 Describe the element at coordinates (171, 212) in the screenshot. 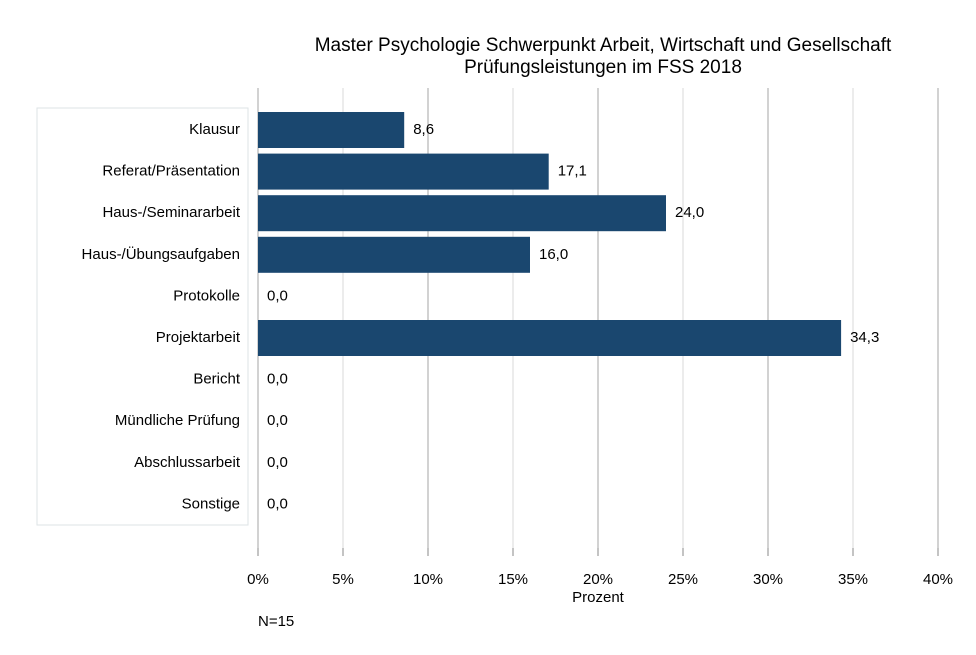

I see `y-tick-label: Haus-/Seminararbeit` at that location.